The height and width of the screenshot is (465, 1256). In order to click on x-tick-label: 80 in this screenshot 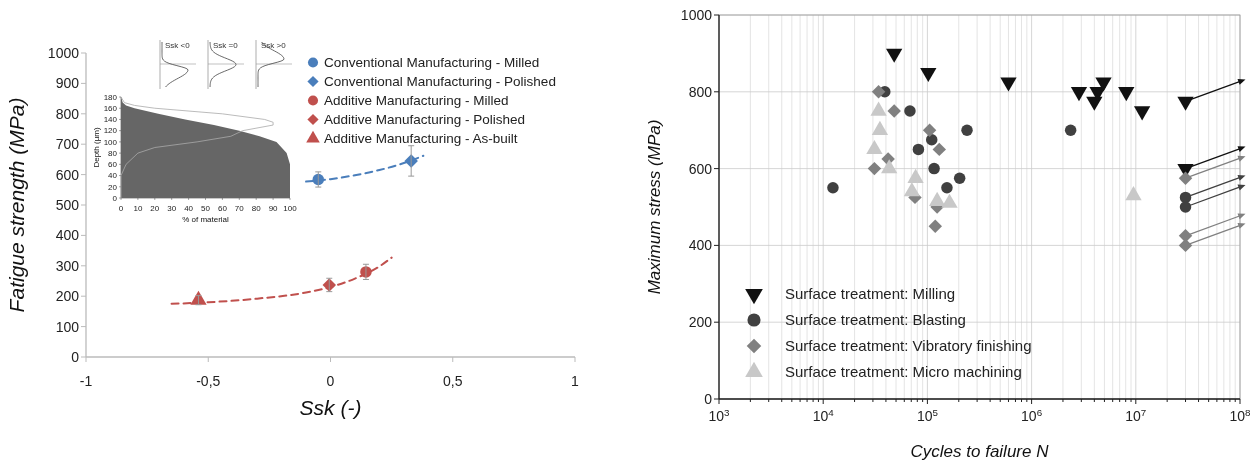, I will do `click(256, 208)`.